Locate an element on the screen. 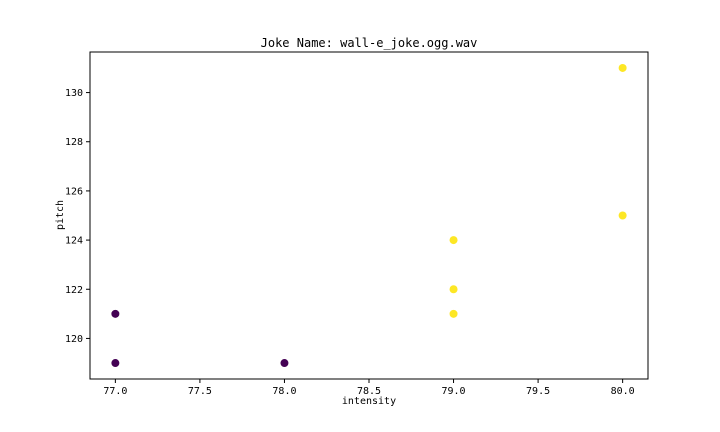  x-axis: 77.0 77.5 78.0 78.5 79.0 79.5 80.0 is located at coordinates (369, 388).